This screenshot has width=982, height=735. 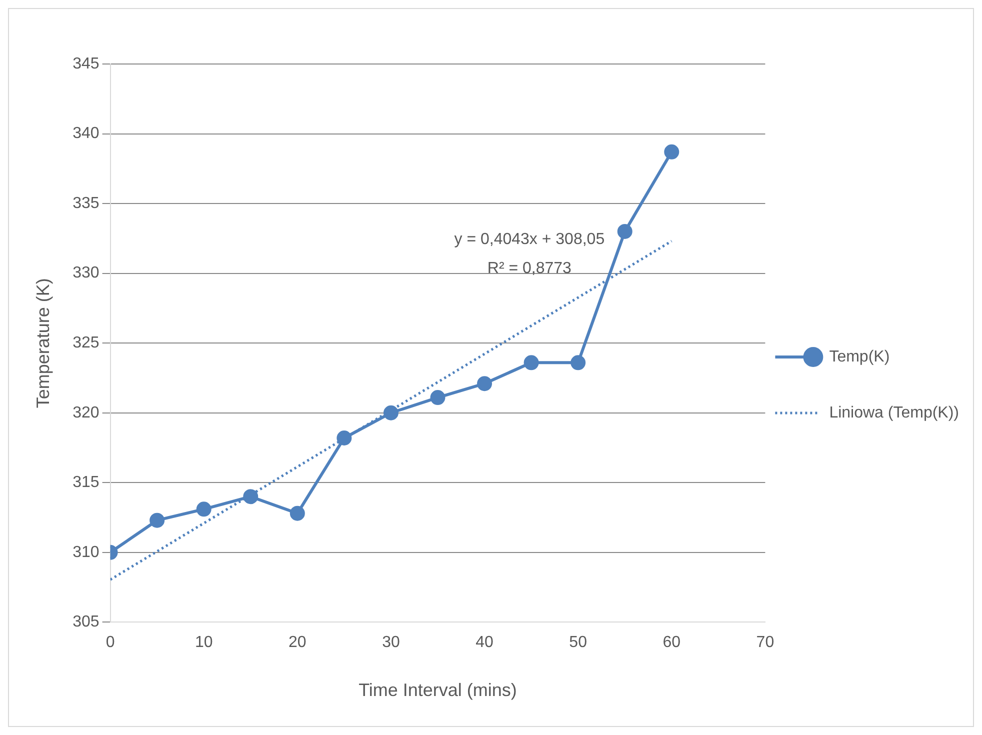 I want to click on y-tick-label: 335, so click(x=86, y=203).